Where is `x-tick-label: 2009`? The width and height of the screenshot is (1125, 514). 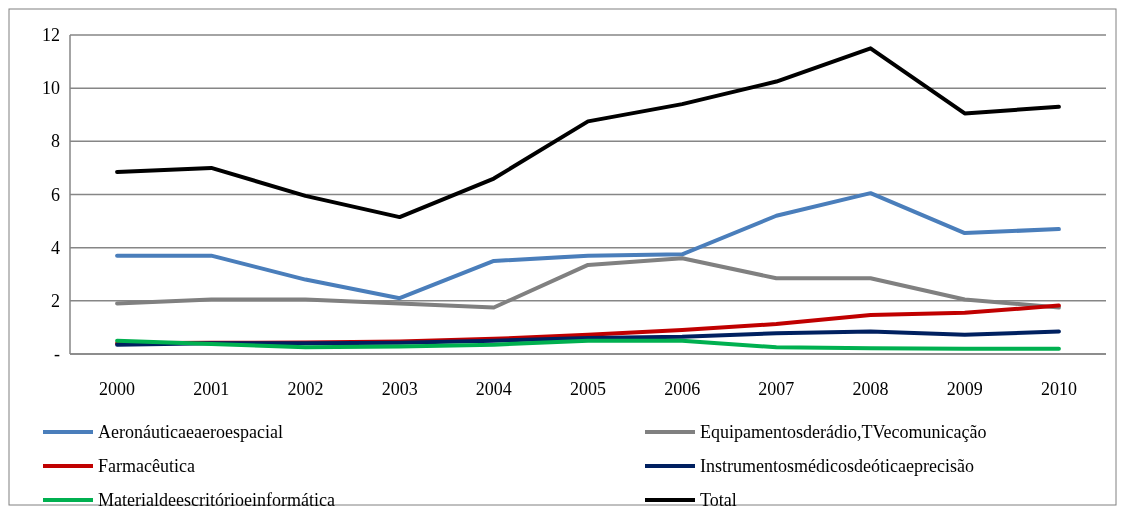 x-tick-label: 2009 is located at coordinates (964, 389).